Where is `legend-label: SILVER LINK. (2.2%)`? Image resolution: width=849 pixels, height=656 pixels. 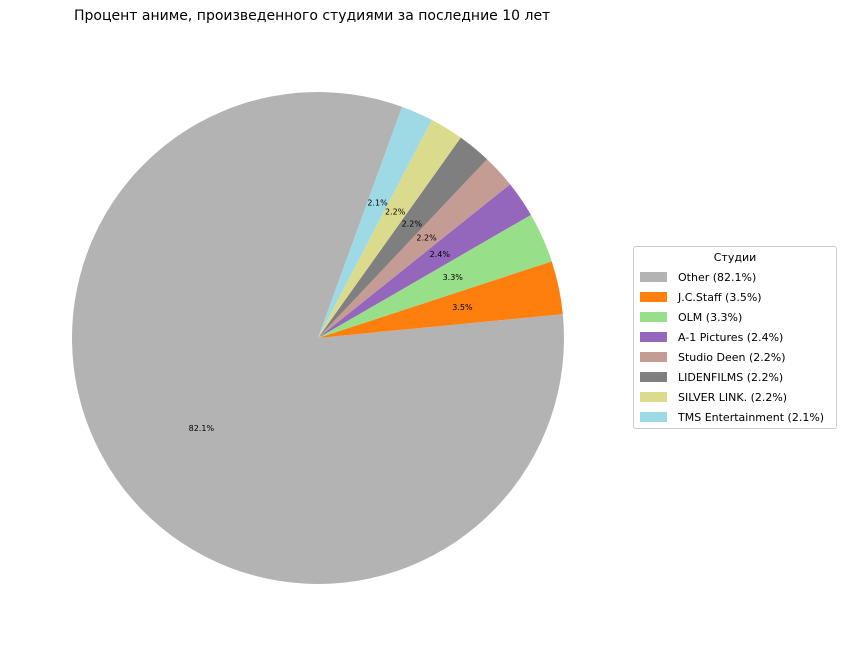
legend-label: SILVER LINK. (2.2%) is located at coordinates (733, 397).